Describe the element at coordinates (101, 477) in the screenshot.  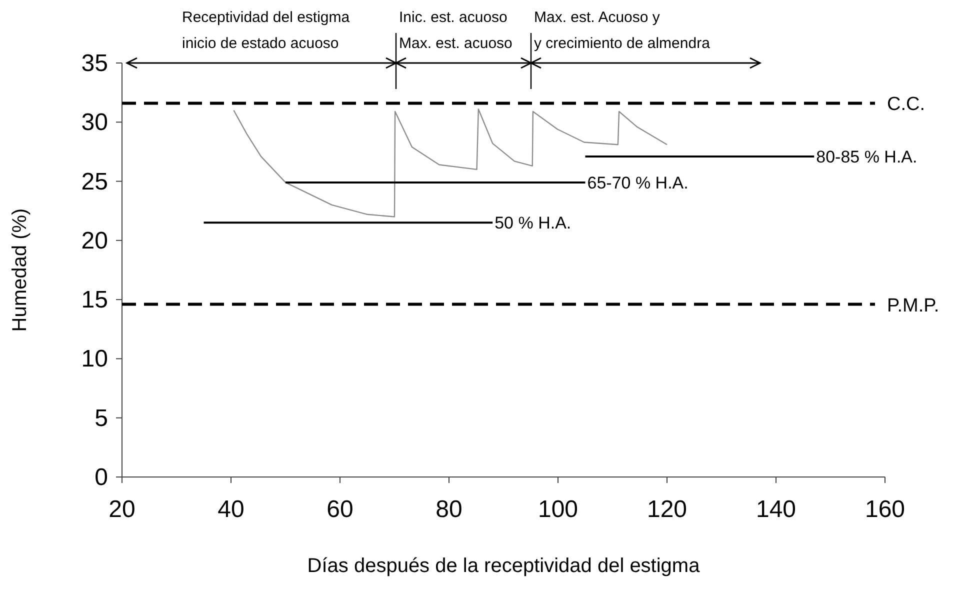
I see `y-tick-label: 0` at that location.